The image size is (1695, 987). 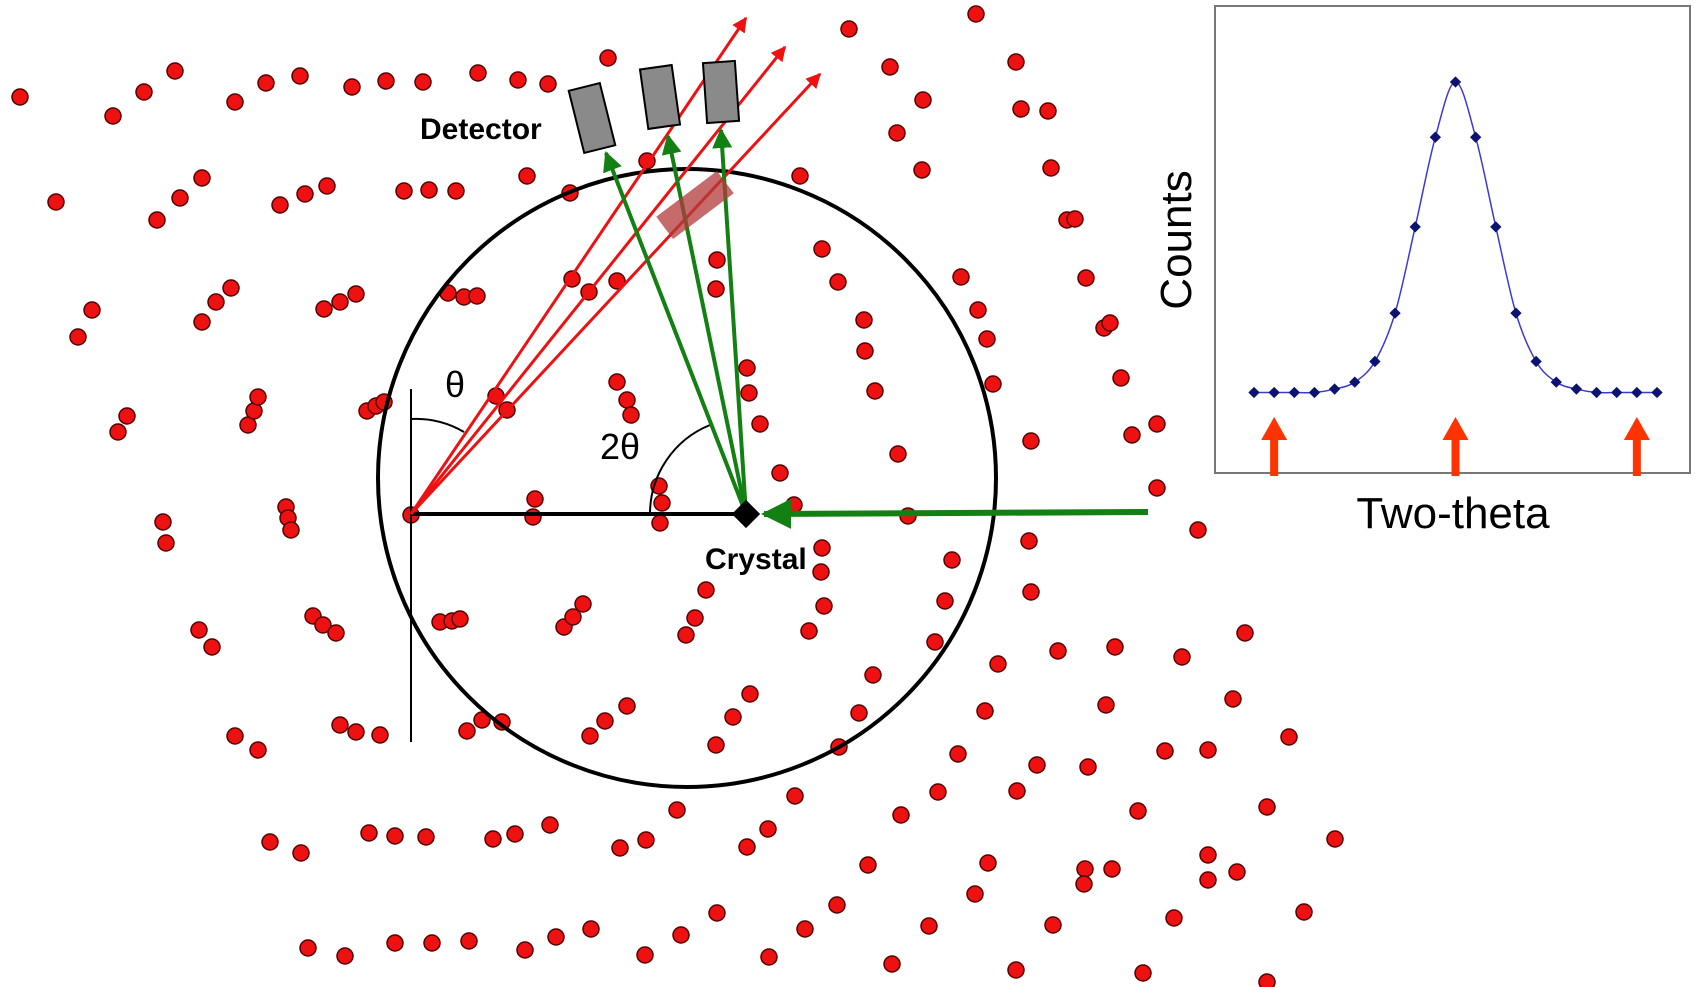 What do you see at coordinates (1274, 456) in the screenshot?
I see `chart-up-arrow-shaft` at bounding box center [1274, 456].